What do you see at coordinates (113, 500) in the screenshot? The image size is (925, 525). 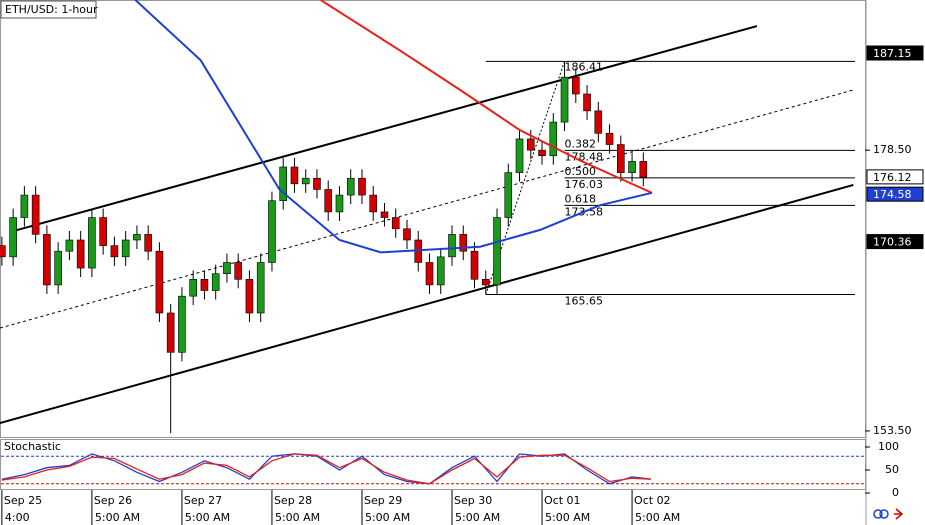 I see `x-tick-label: Sep 26` at bounding box center [113, 500].